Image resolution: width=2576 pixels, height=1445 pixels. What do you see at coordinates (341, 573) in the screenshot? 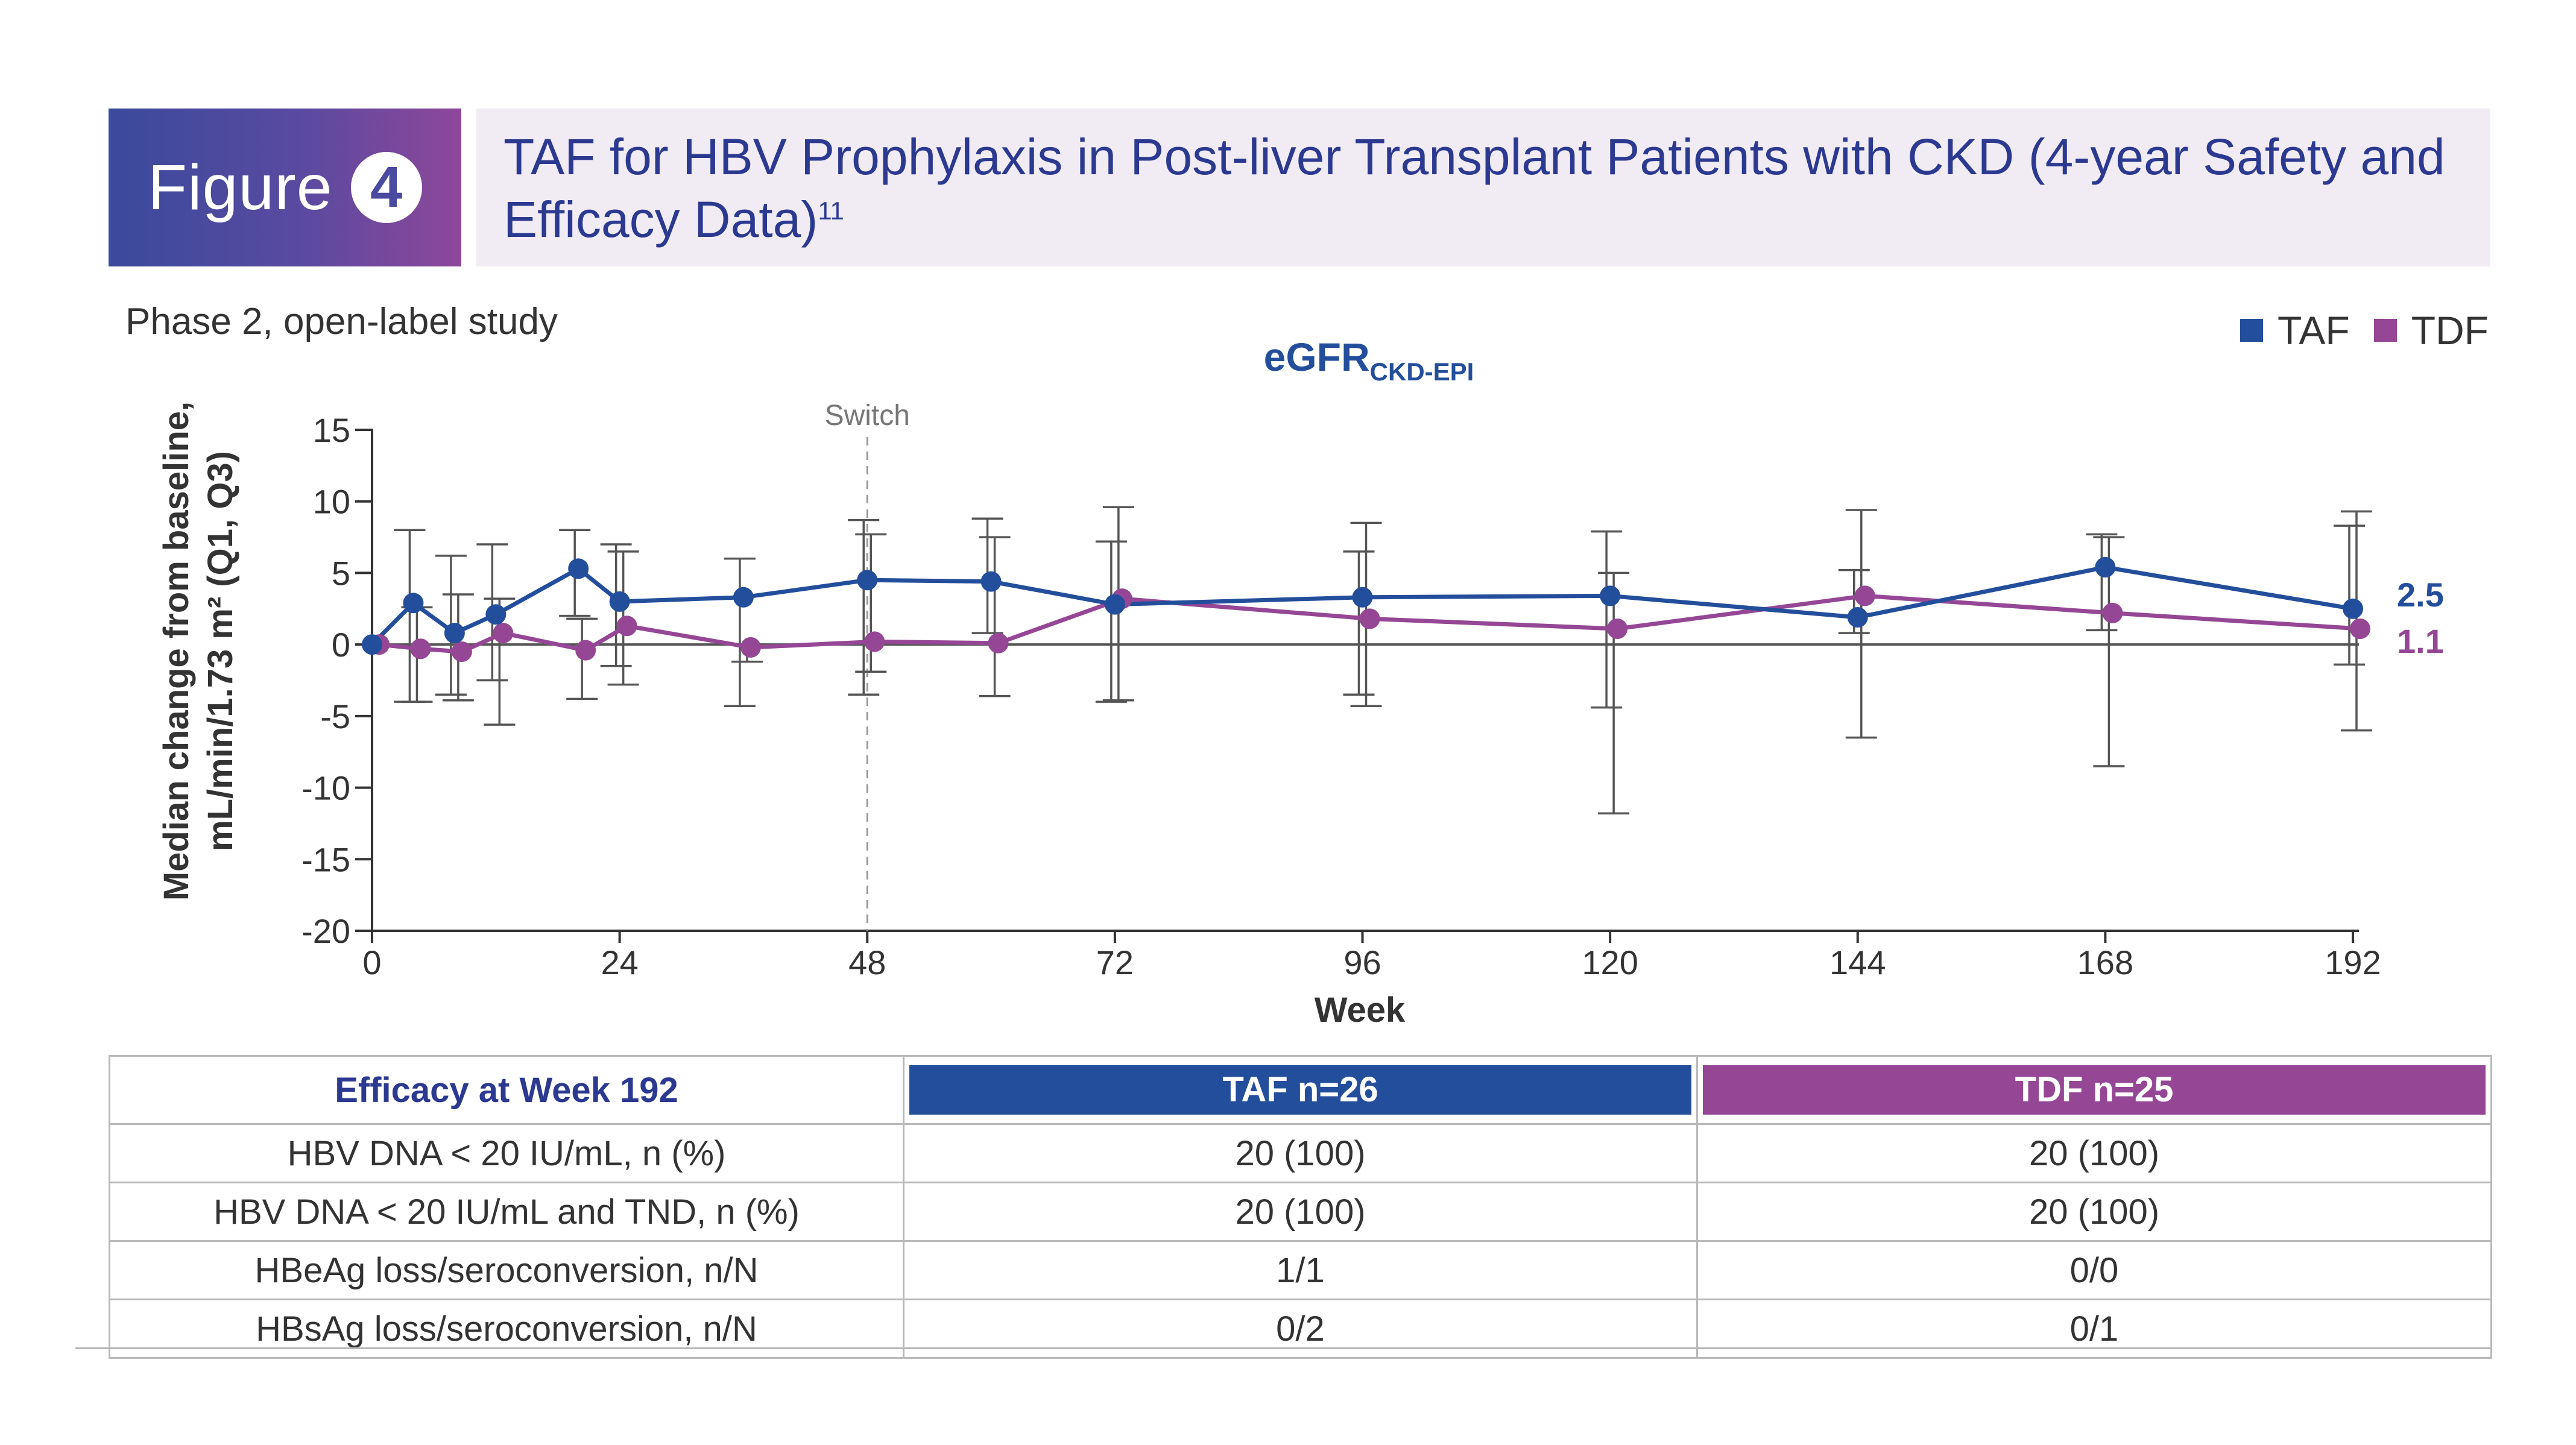
I see `y-tick-label: 5` at bounding box center [341, 573].